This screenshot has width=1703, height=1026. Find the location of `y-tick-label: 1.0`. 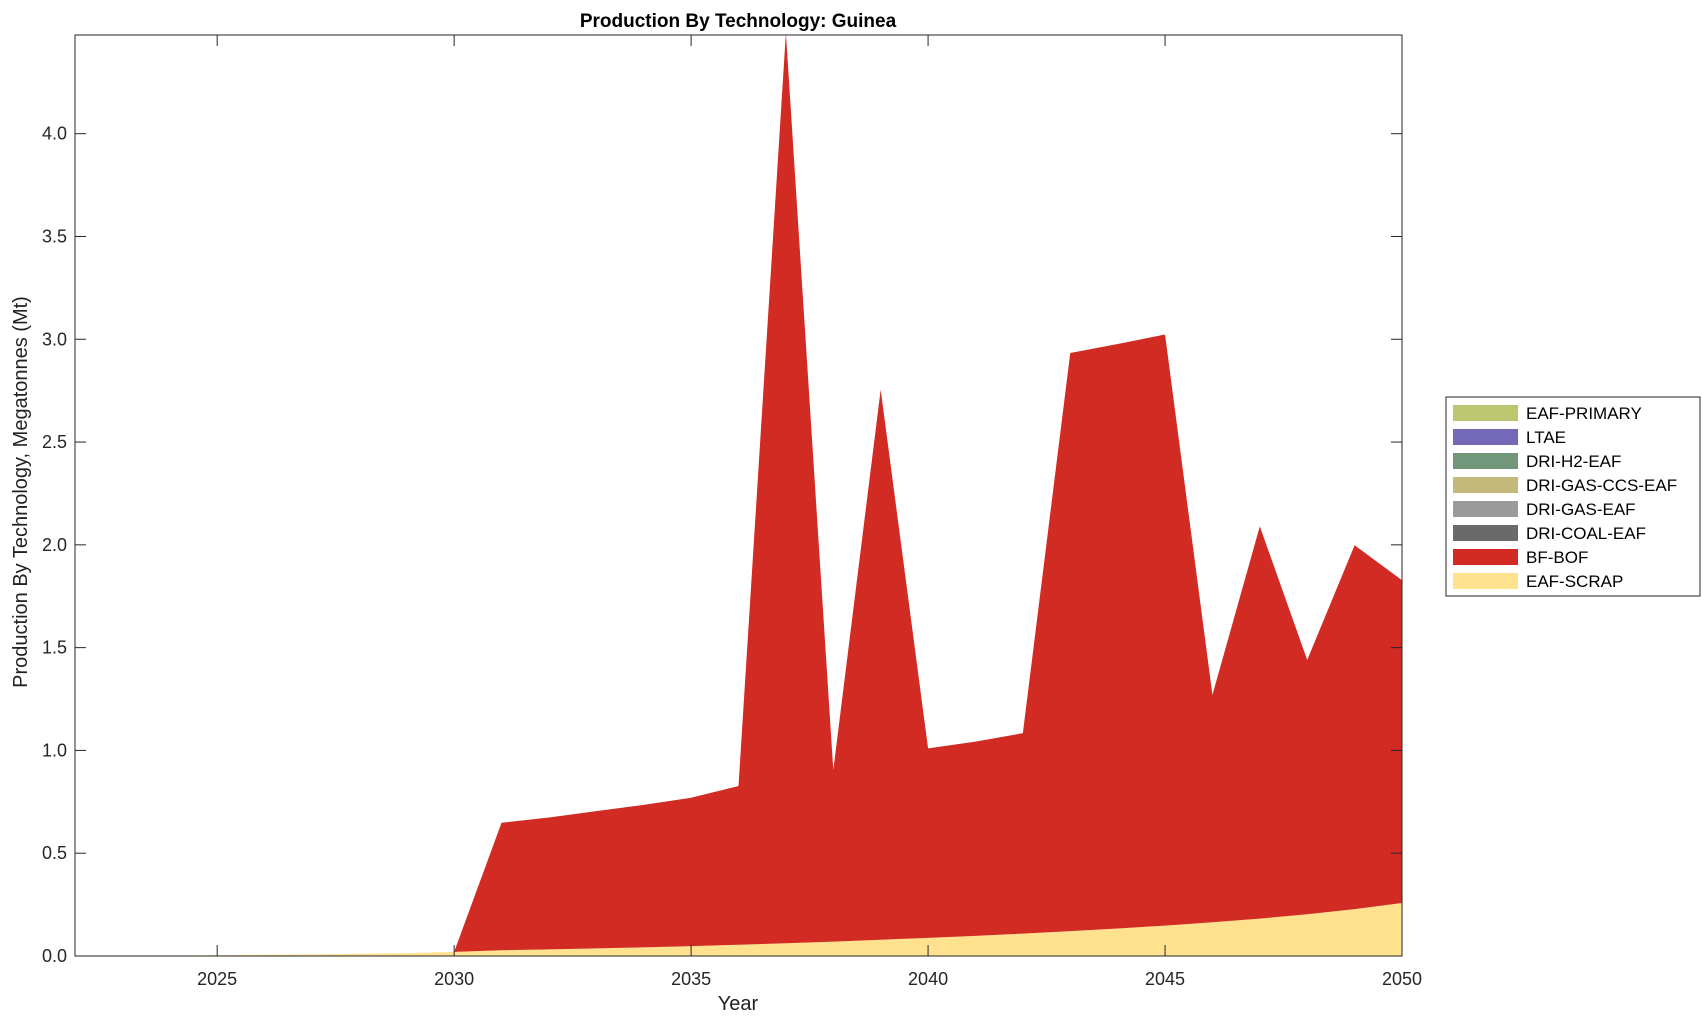

y-tick-label: 1.0 is located at coordinates (54, 750).